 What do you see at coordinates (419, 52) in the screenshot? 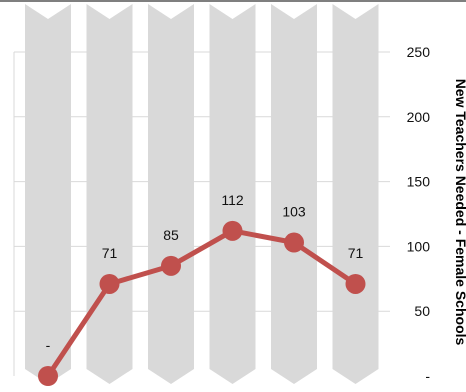
I see `y-tick-label-250: 250` at bounding box center [419, 52].